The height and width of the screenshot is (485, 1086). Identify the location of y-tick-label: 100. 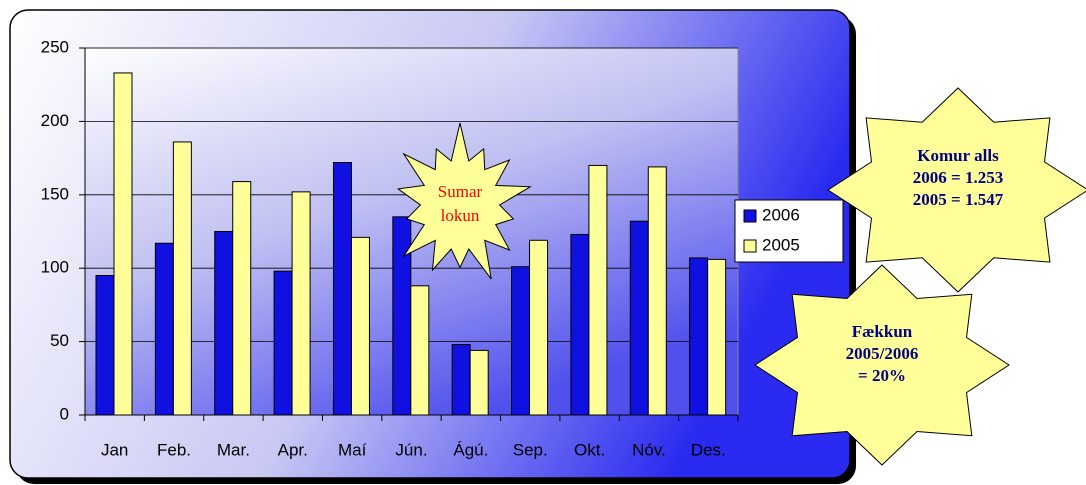
(55, 267).